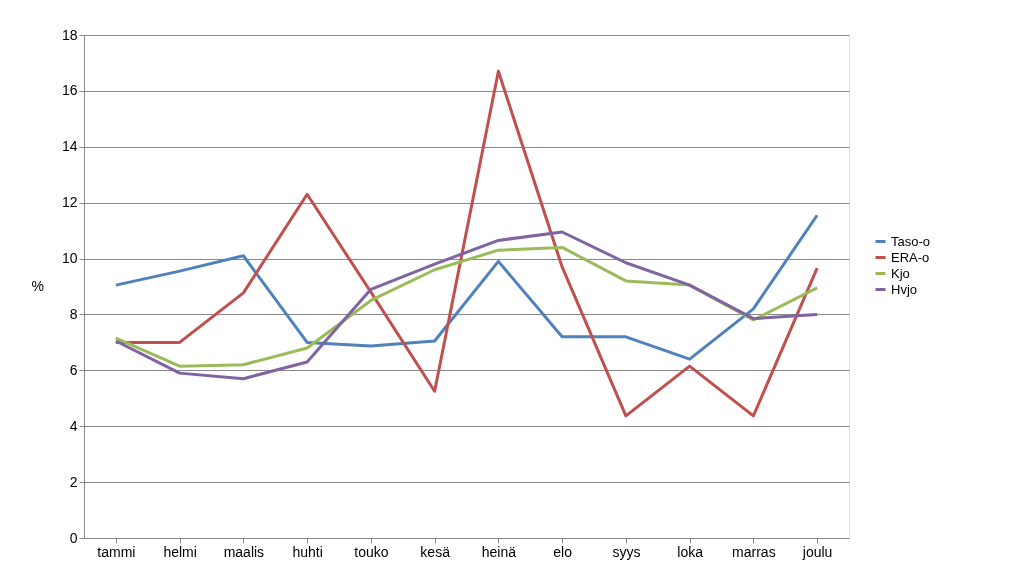 Image resolution: width=1013 pixels, height=576 pixels. What do you see at coordinates (69, 202) in the screenshot?
I see `y-tick-label: 12` at bounding box center [69, 202].